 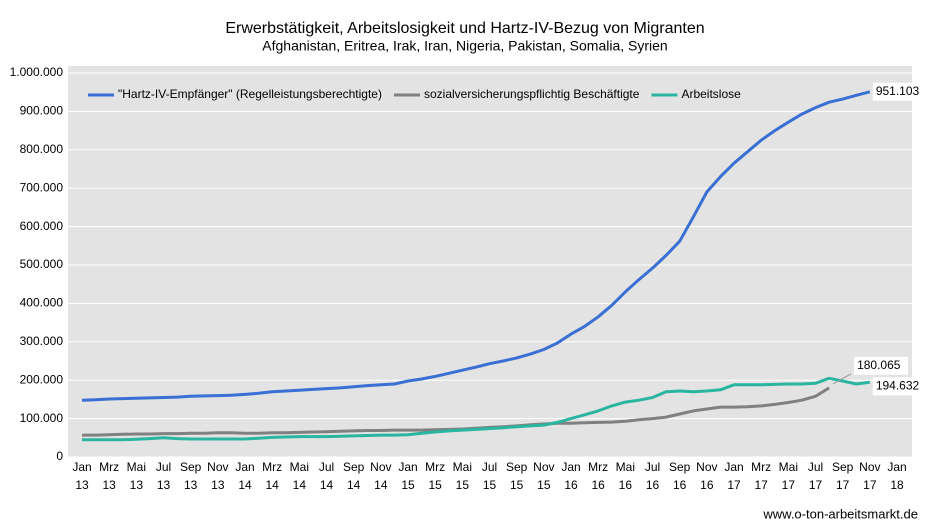 I want to click on x-tick-label: Jan 15, so click(x=407, y=476).